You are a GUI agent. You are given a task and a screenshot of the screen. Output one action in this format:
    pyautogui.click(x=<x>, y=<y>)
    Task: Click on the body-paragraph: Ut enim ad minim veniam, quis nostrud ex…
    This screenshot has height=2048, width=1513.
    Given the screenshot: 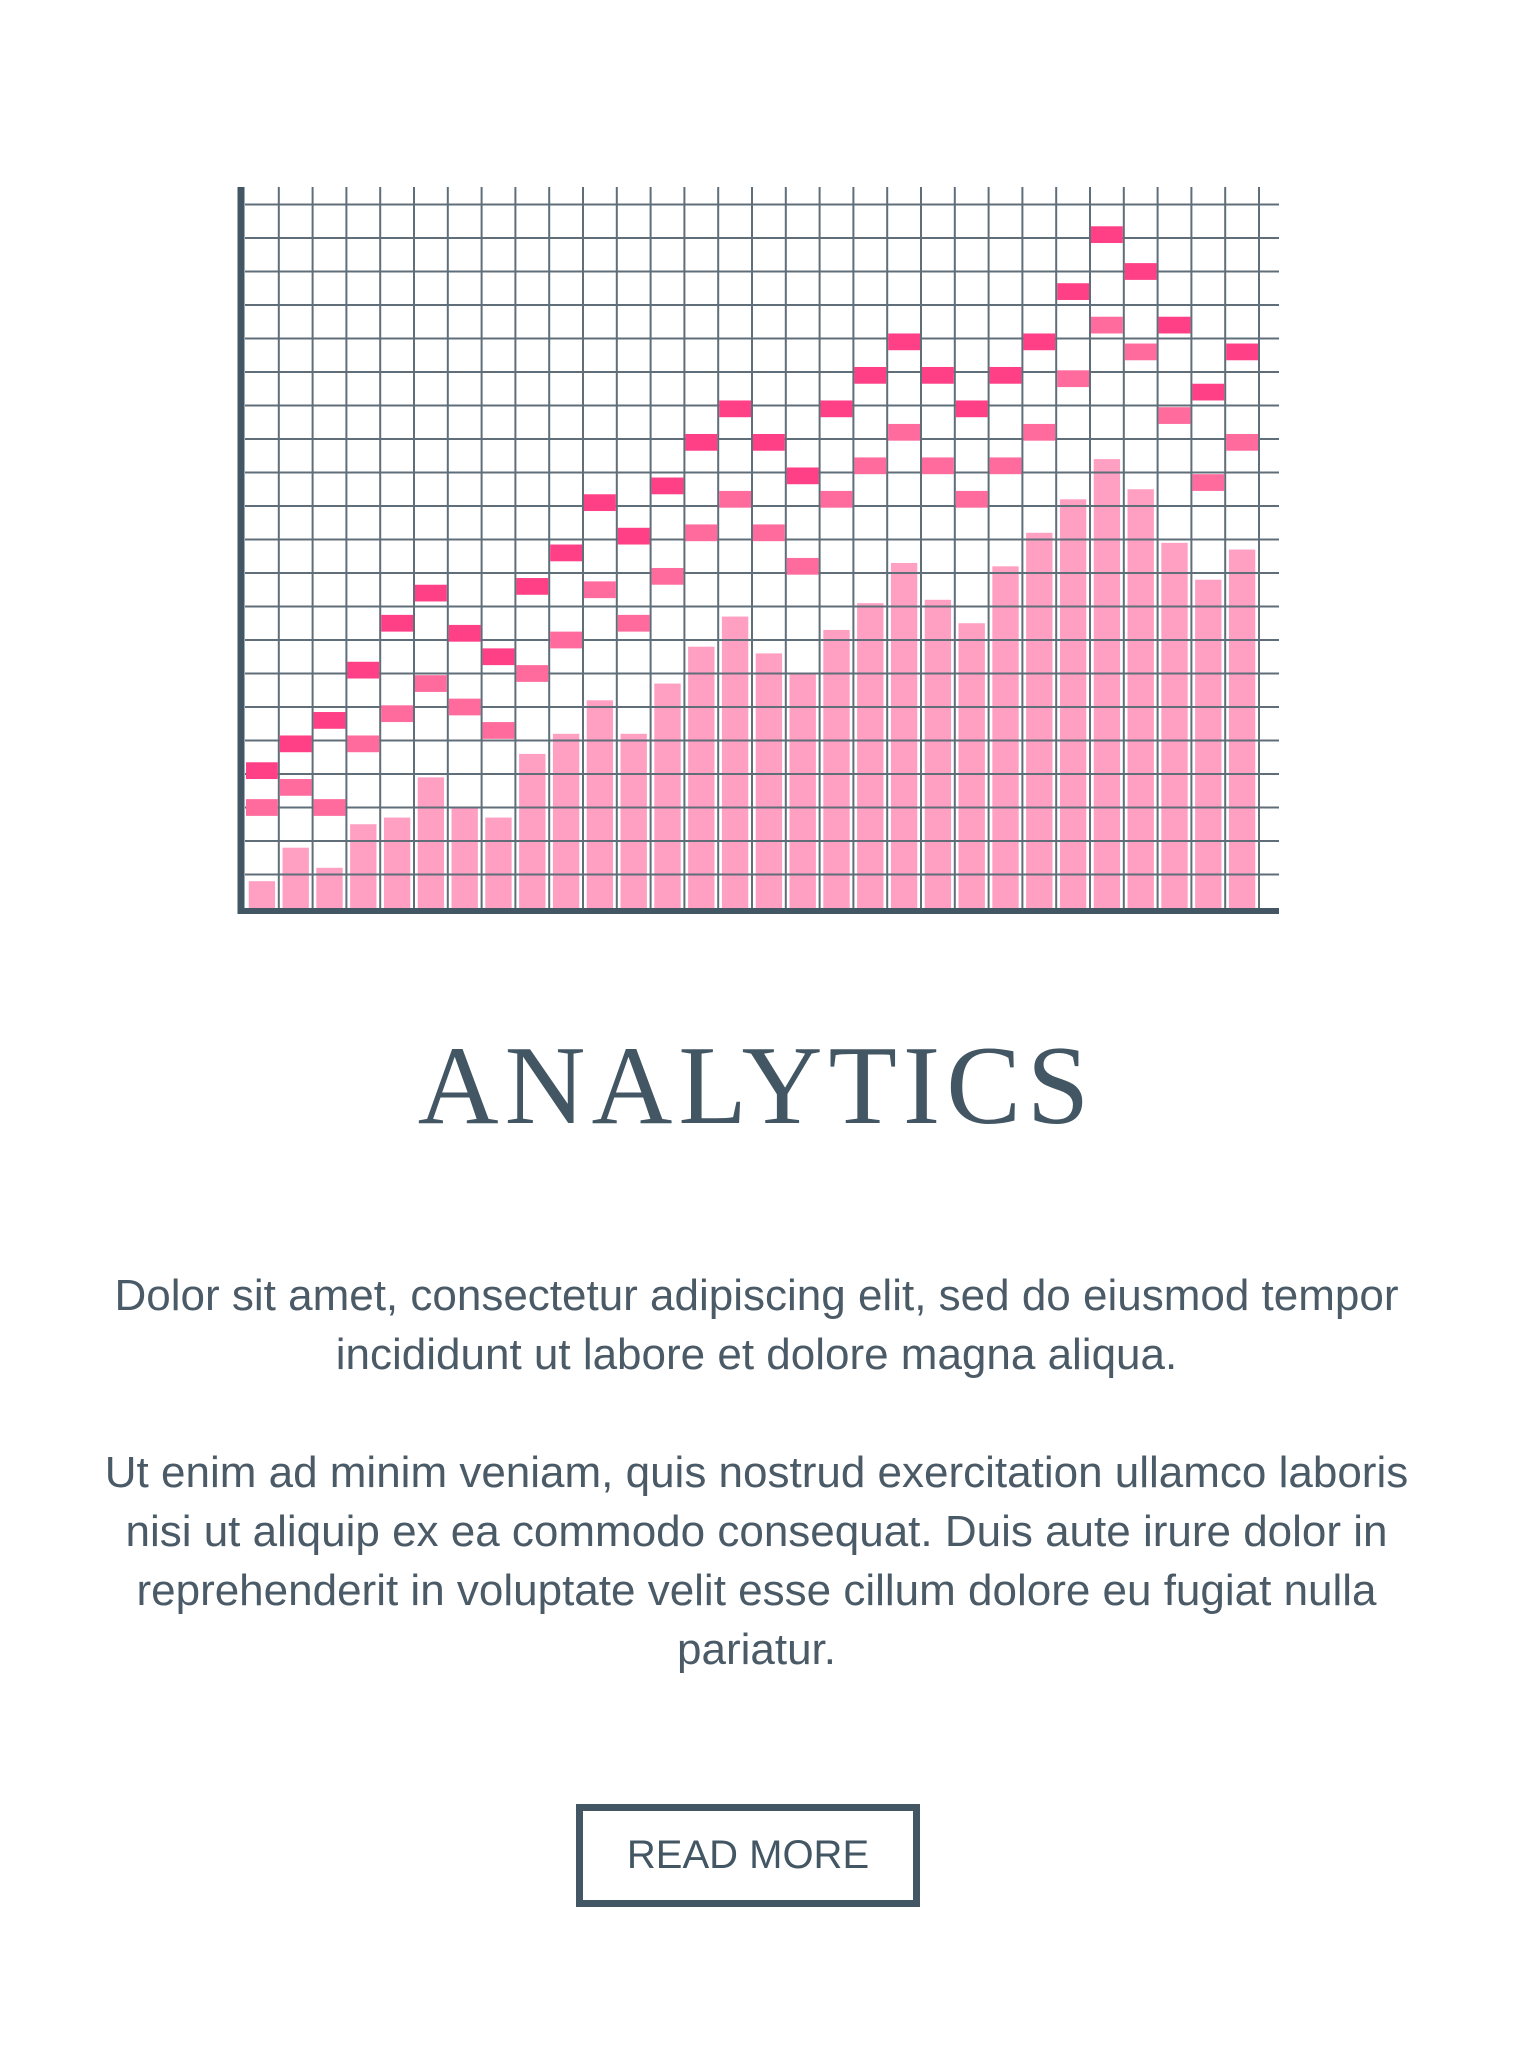 What is the action you would take?
    pyautogui.click(x=756, y=1561)
    